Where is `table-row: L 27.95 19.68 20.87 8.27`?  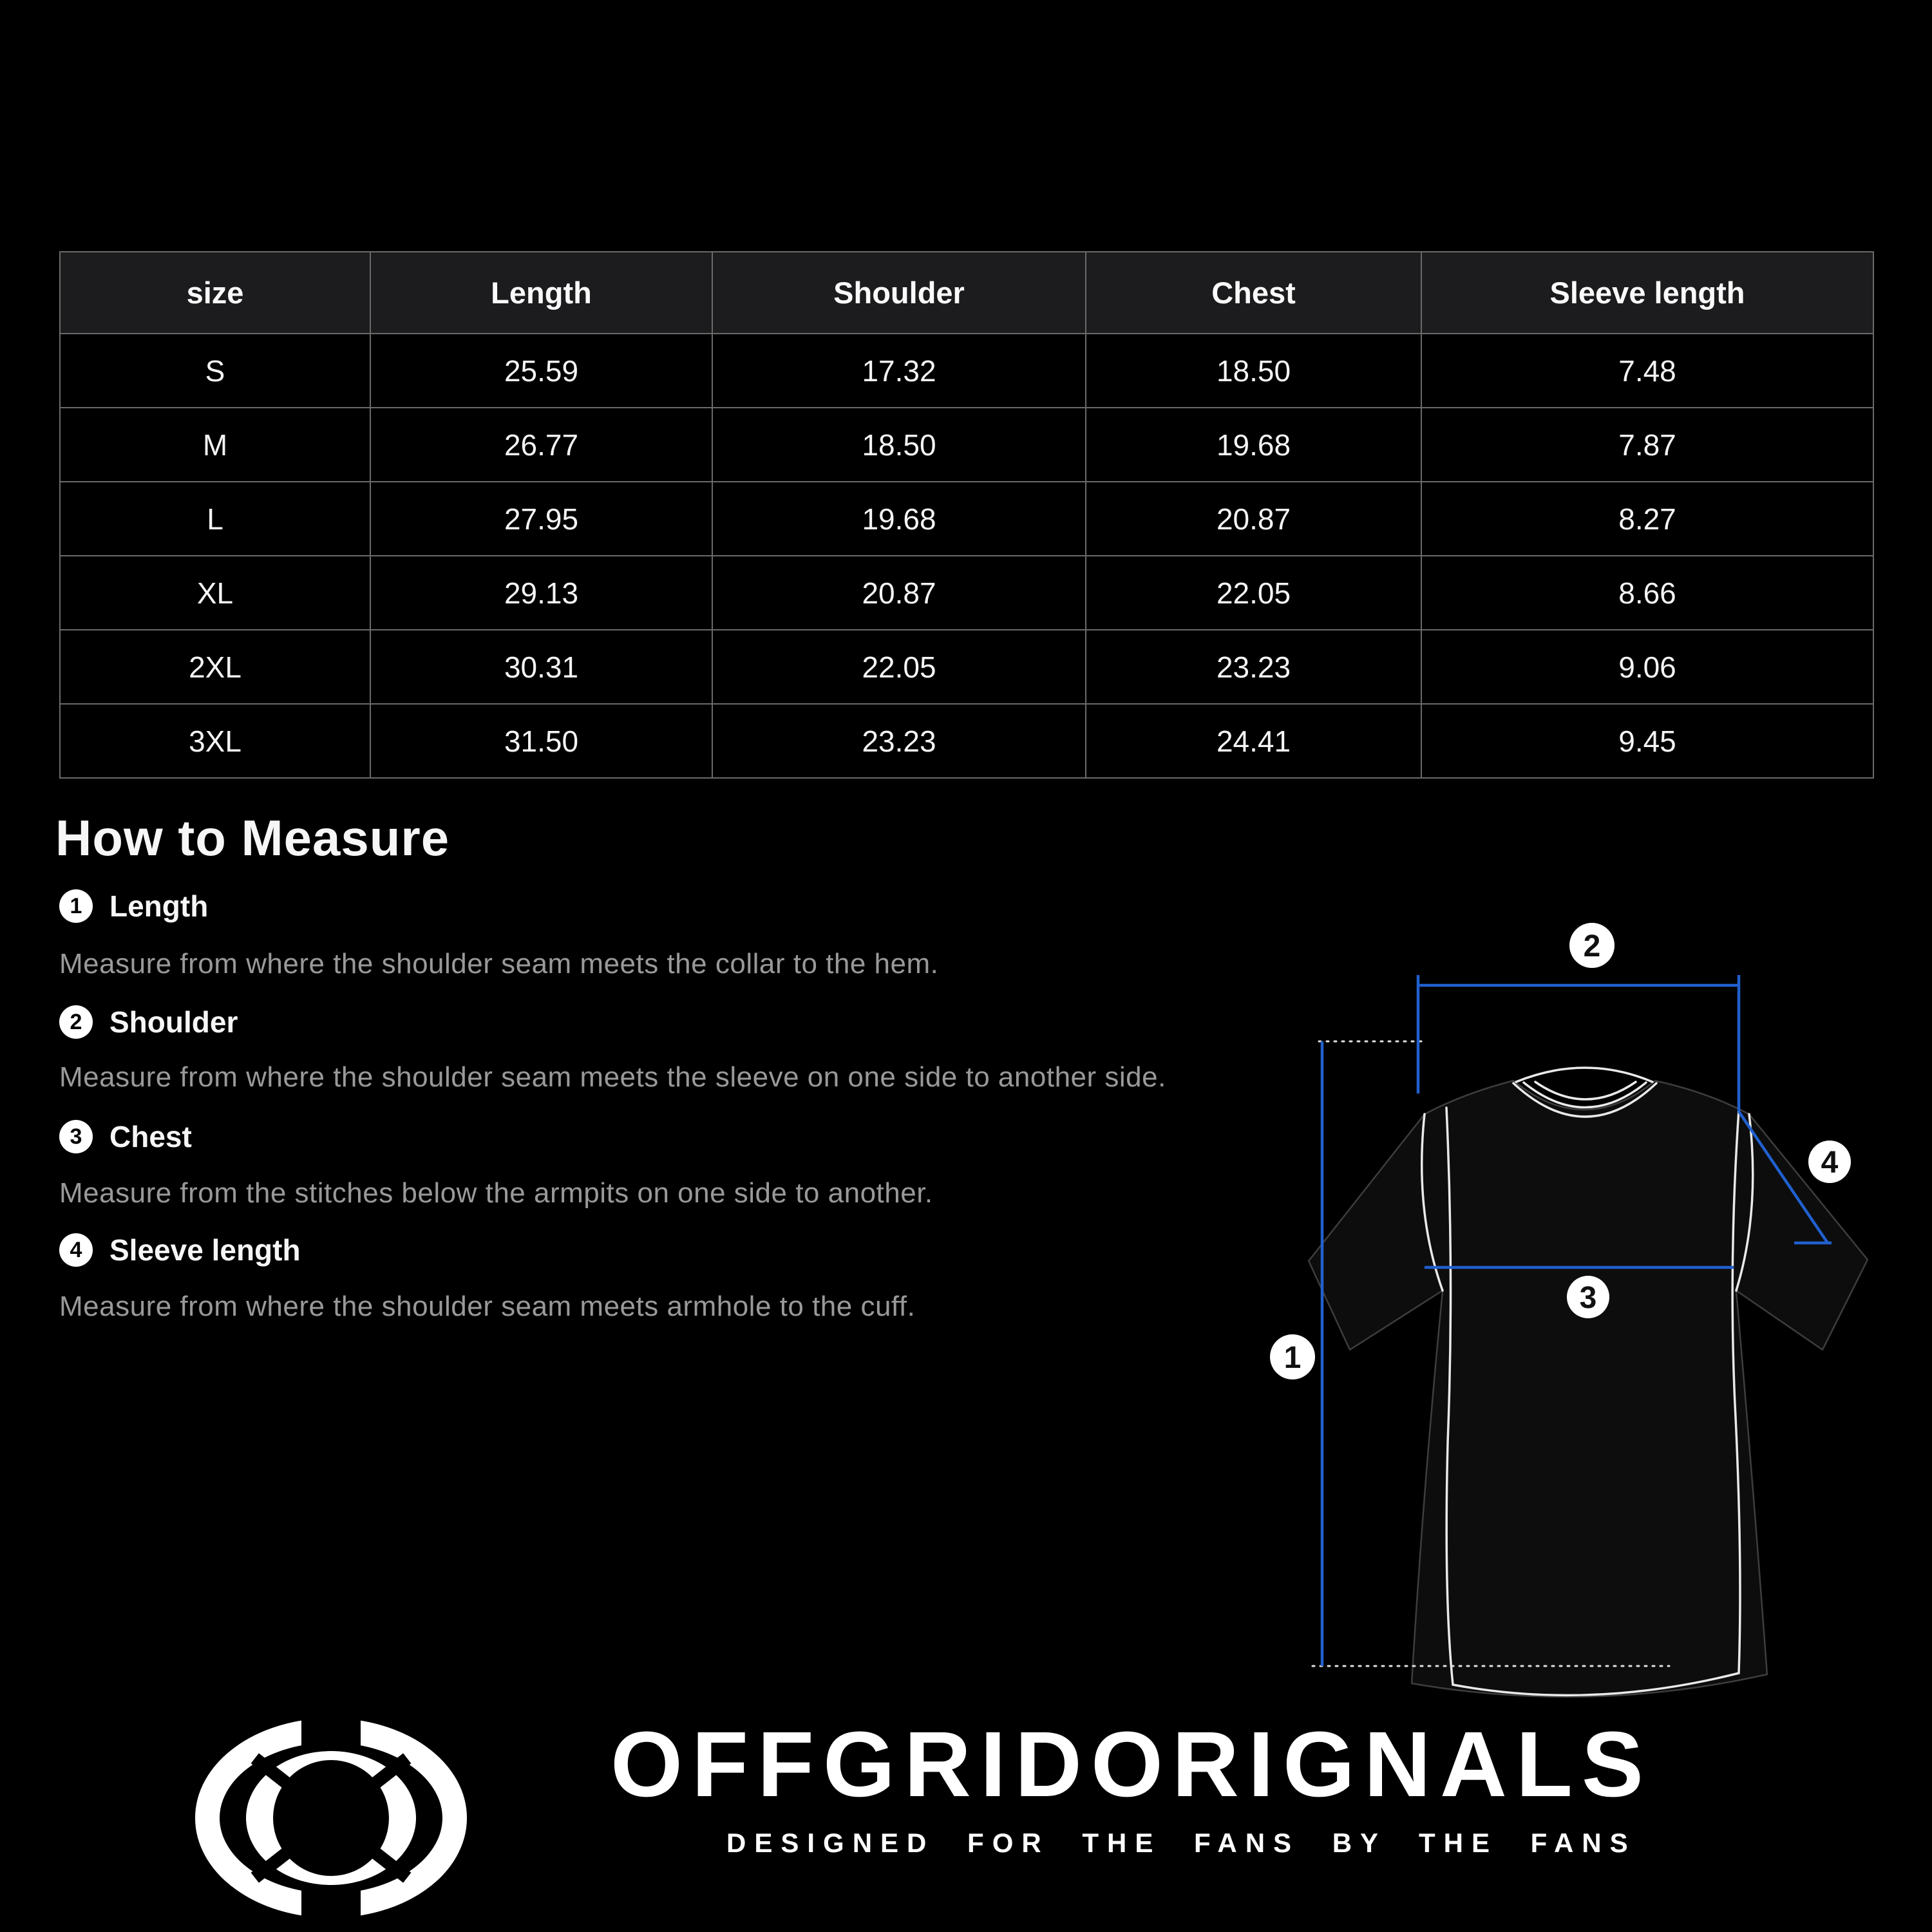 table-row: L 27.95 19.68 20.87 8.27 is located at coordinates (967, 518).